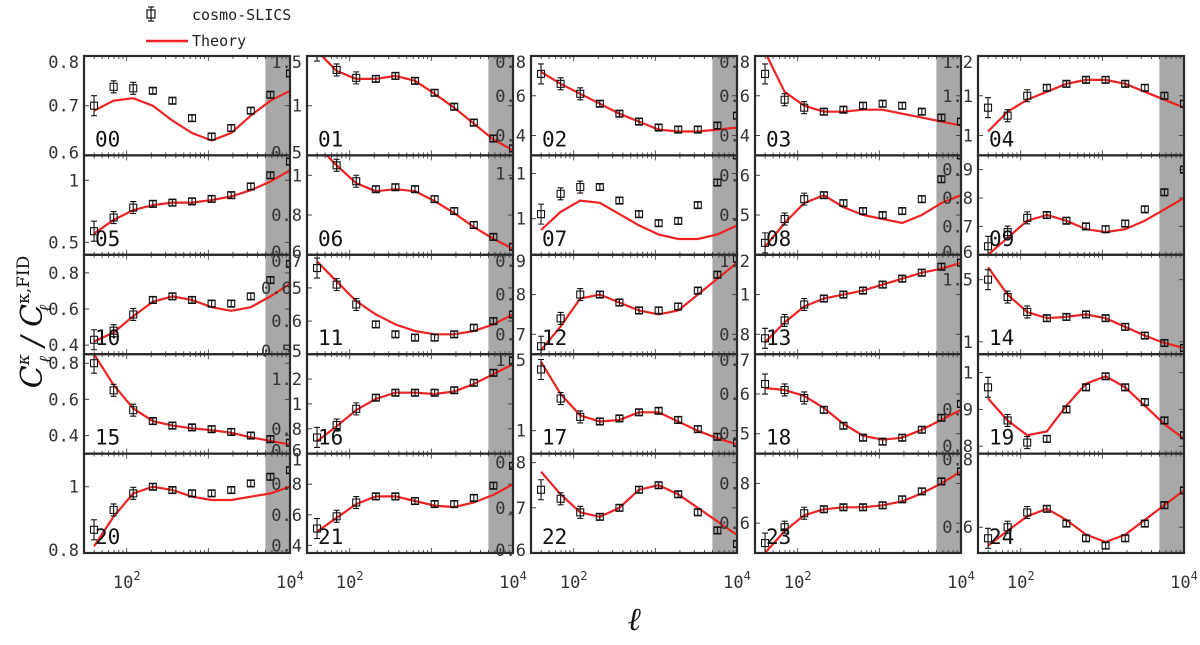 This screenshot has width=1200, height=645. I want to click on ylabel-denominator-sup: κ,FID, so click(24, 280).